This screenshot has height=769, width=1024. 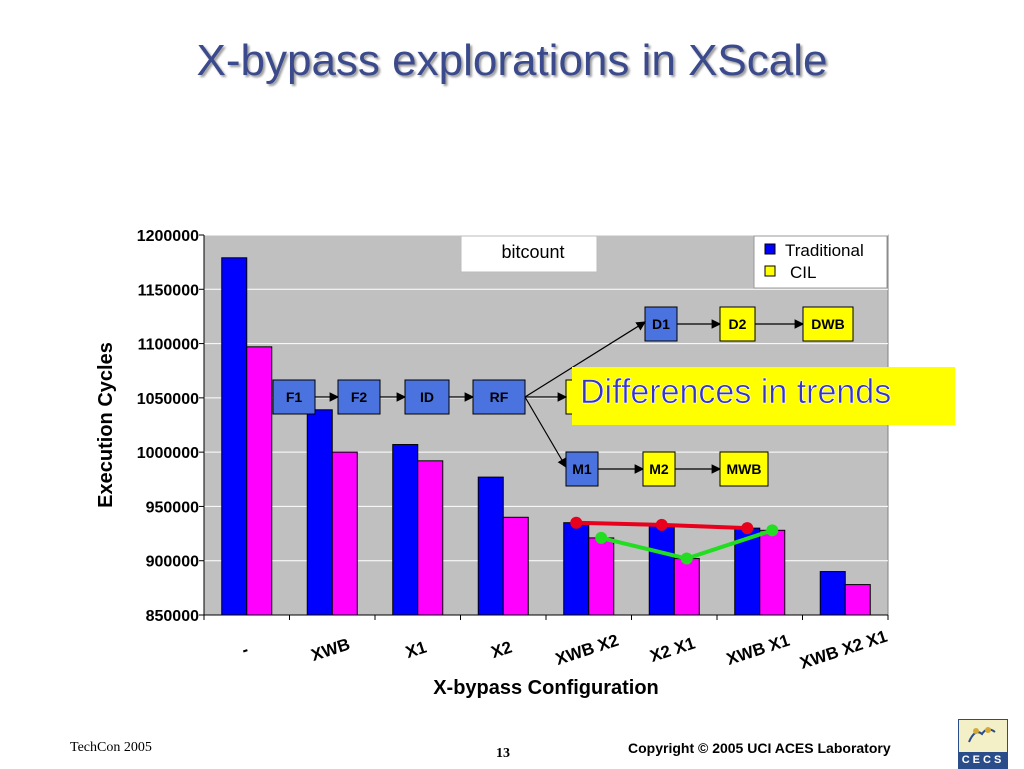 I want to click on pipeline-stage-label: D1, so click(x=661, y=324).